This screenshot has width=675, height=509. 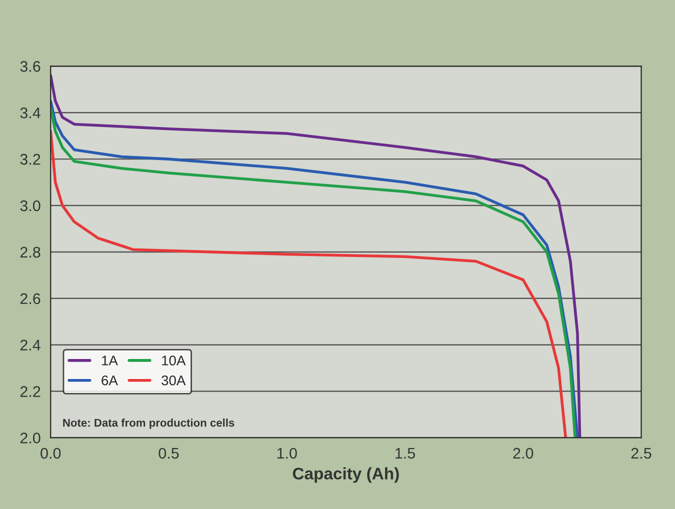 I want to click on legend-label: 1A, so click(x=110, y=361).